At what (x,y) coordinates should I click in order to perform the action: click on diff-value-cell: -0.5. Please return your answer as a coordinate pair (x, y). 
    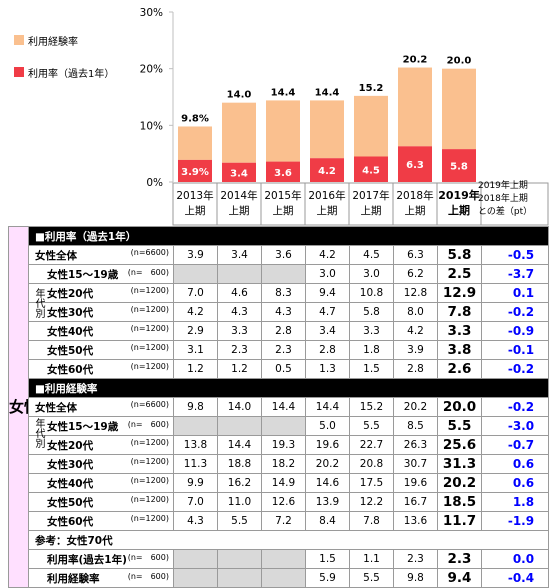
    Looking at the image, I should click on (515, 255).